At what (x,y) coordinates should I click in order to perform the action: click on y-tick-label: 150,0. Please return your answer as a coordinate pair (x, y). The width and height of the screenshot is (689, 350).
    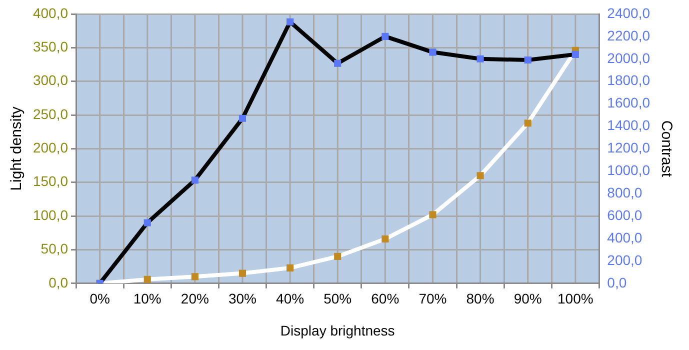
    Looking at the image, I should click on (50, 181).